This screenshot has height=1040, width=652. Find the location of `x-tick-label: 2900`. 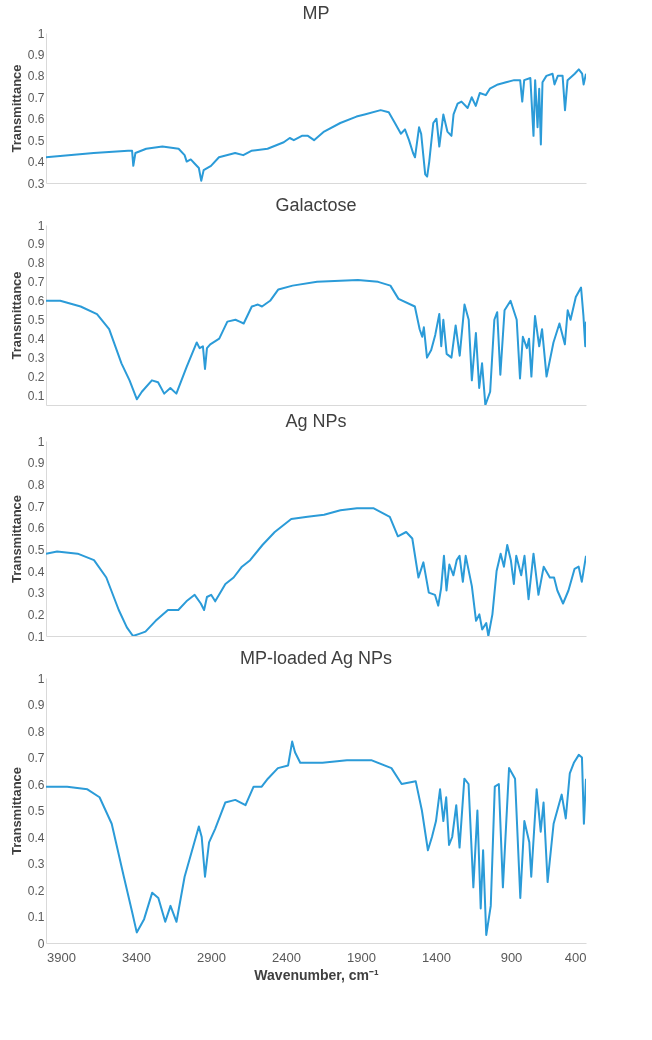

x-tick-label: 2900 is located at coordinates (211, 957).